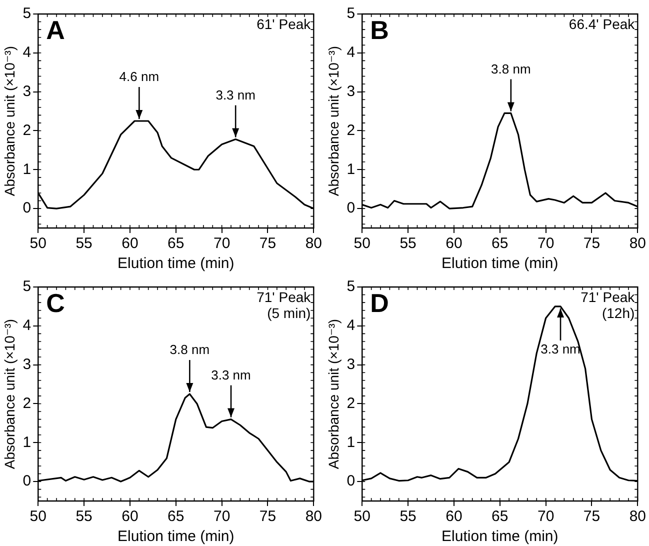  What do you see at coordinates (139, 76) in the screenshot?
I see `annotation: 4.6 nm` at bounding box center [139, 76].